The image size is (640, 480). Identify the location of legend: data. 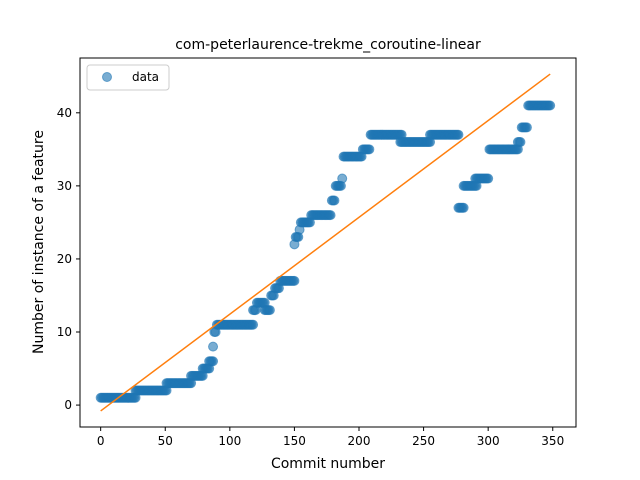
(128, 77).